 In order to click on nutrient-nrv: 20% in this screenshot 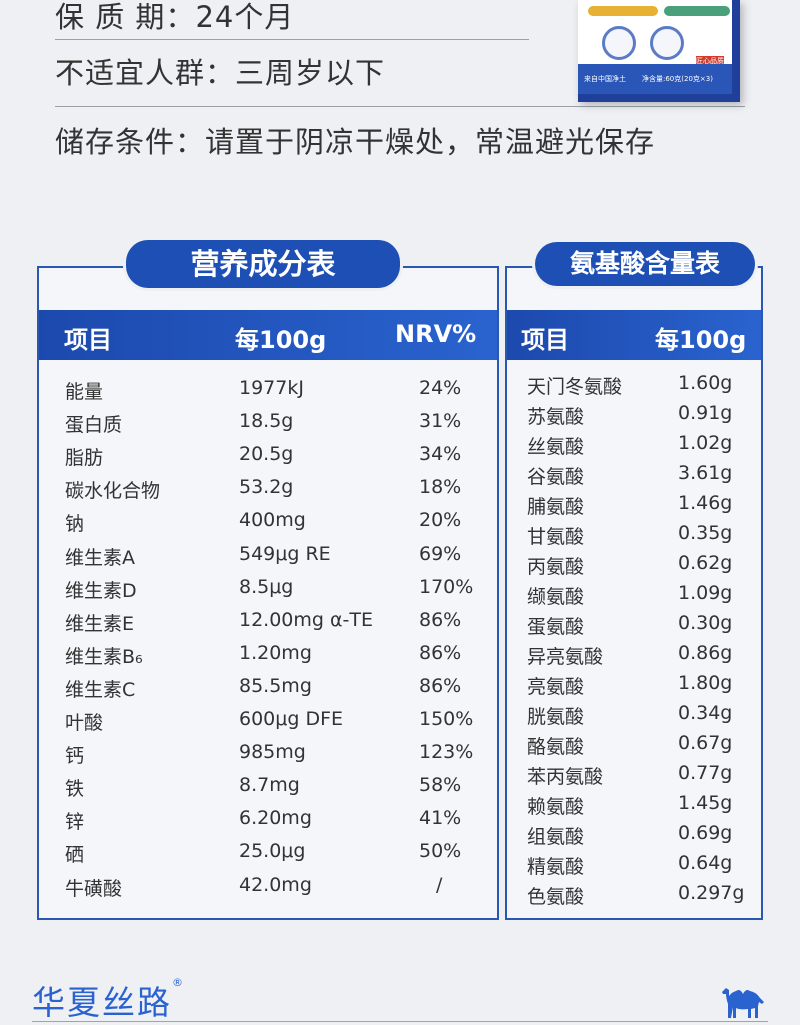, I will do `click(440, 520)`.